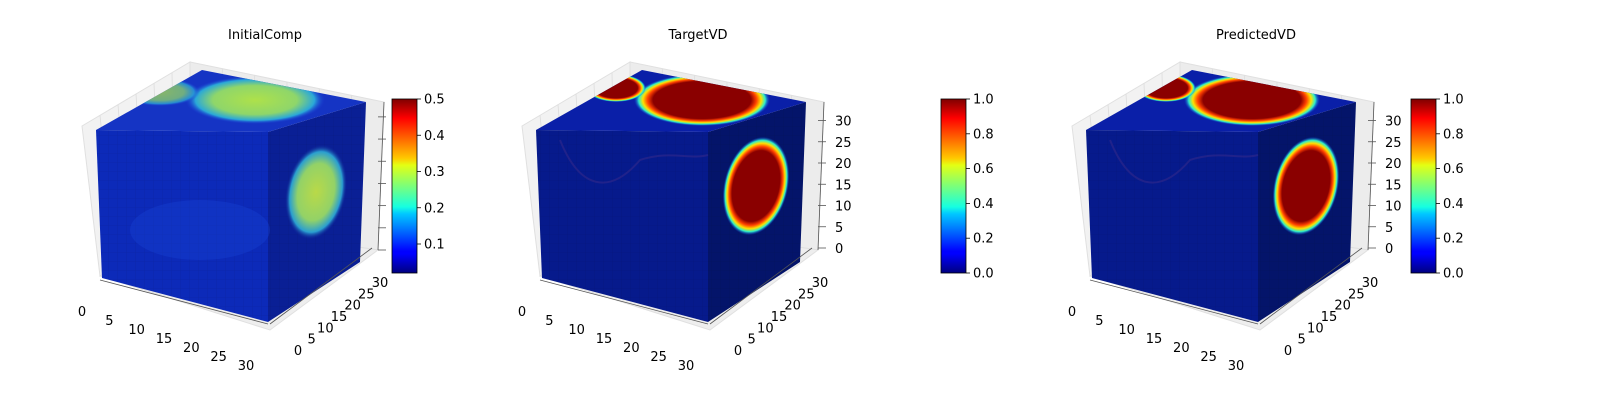 The height and width of the screenshot is (400, 1600). I want to click on colorbar-tick-label: 0.5, so click(434, 100).